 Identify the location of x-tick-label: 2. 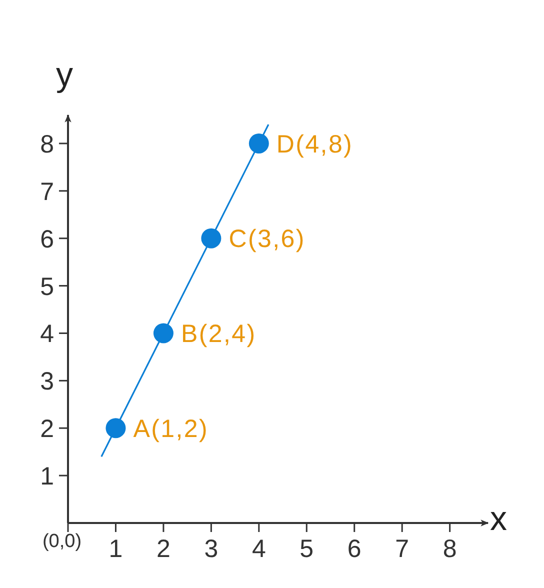
(163, 549).